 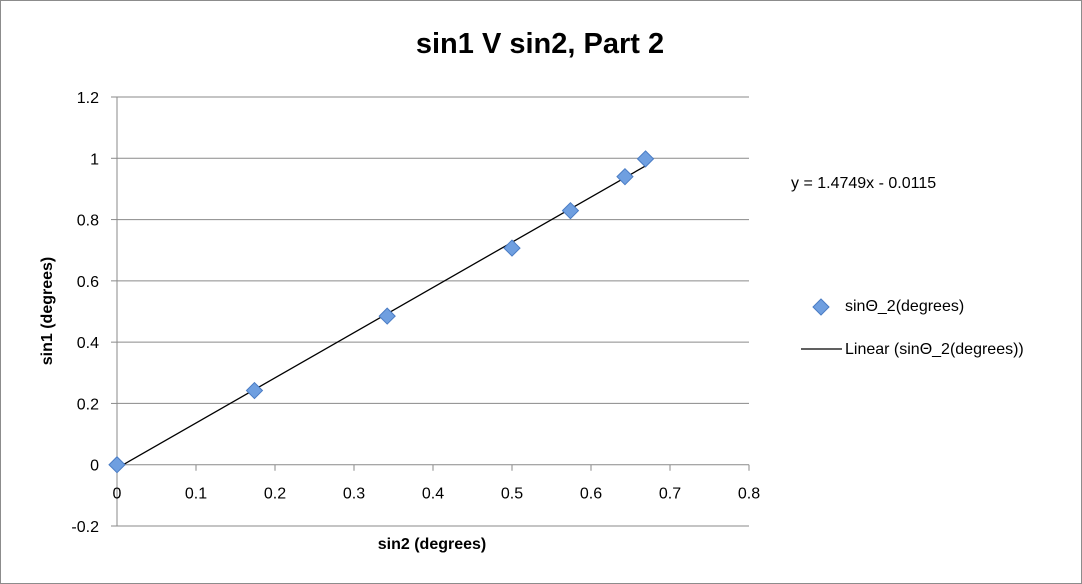 I want to click on x-tick-label: 0.5, so click(x=512, y=494).